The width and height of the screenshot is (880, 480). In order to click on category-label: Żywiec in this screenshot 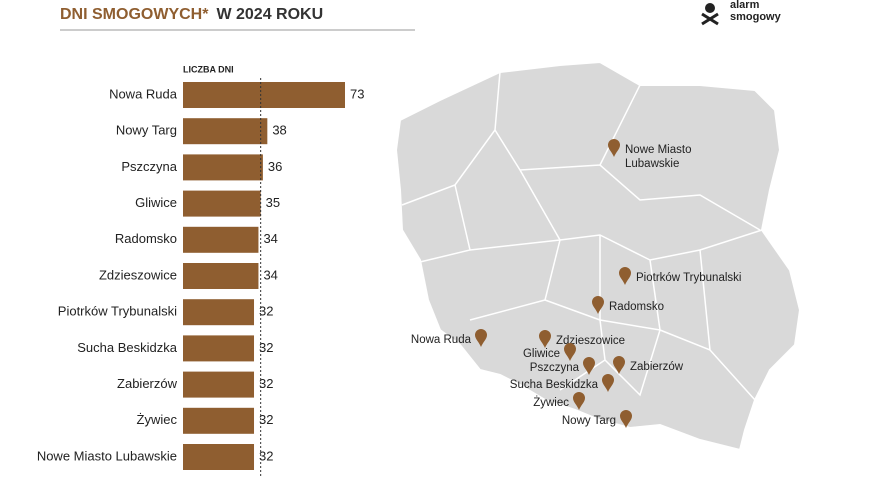, I will do `click(157, 419)`.